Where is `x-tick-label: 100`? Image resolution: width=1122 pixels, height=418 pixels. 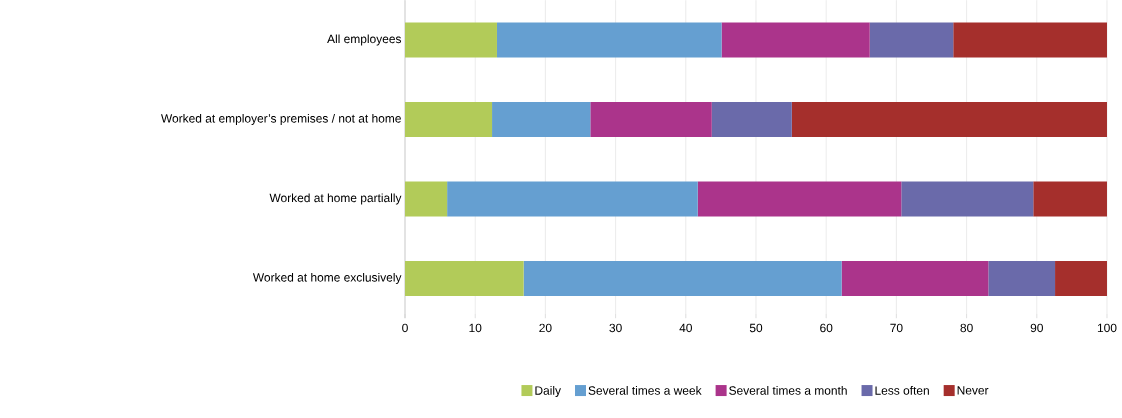 x-tick-label: 100 is located at coordinates (1107, 328).